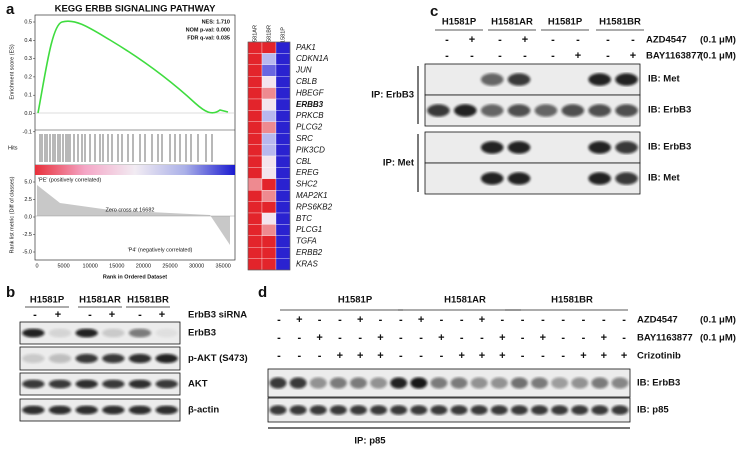  What do you see at coordinates (116, 266) in the screenshot?
I see `tick-label: 15000` at bounding box center [116, 266].